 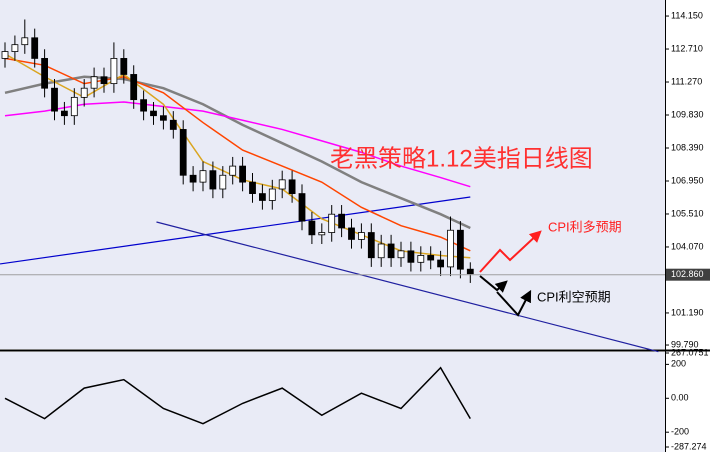 What do you see at coordinates (687, 180) in the screenshot?
I see `y-tick-label: 106.950` at bounding box center [687, 180].